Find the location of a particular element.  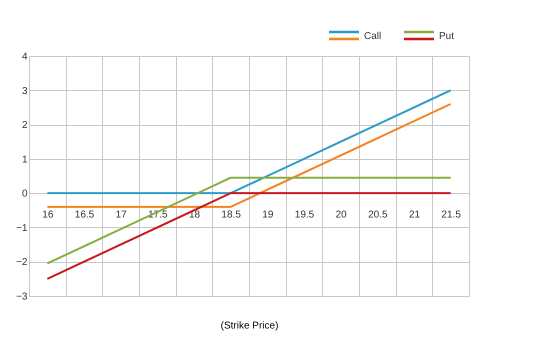

x-tick-label: 16 is located at coordinates (48, 215).